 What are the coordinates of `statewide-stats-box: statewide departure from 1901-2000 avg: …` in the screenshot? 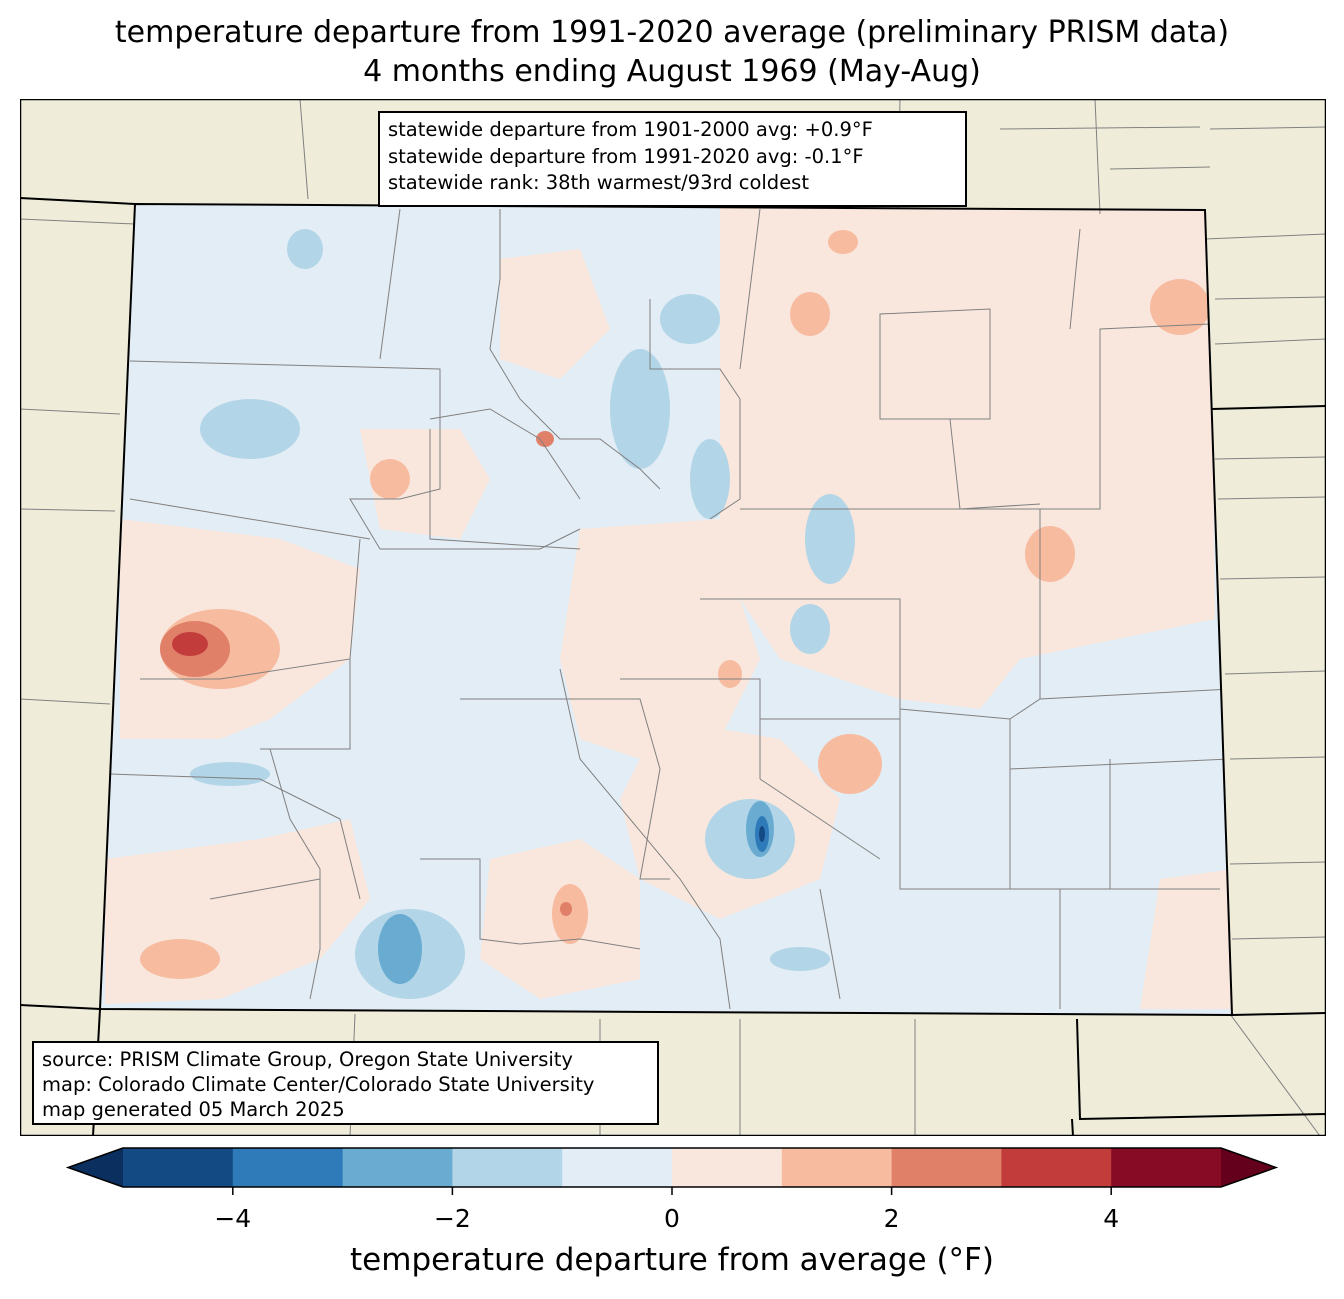 It's located at (672, 159).